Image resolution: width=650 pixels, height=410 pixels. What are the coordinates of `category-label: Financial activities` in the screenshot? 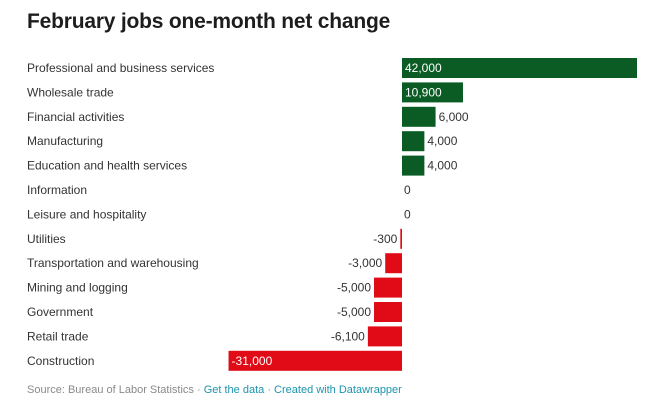 It's located at (75, 117).